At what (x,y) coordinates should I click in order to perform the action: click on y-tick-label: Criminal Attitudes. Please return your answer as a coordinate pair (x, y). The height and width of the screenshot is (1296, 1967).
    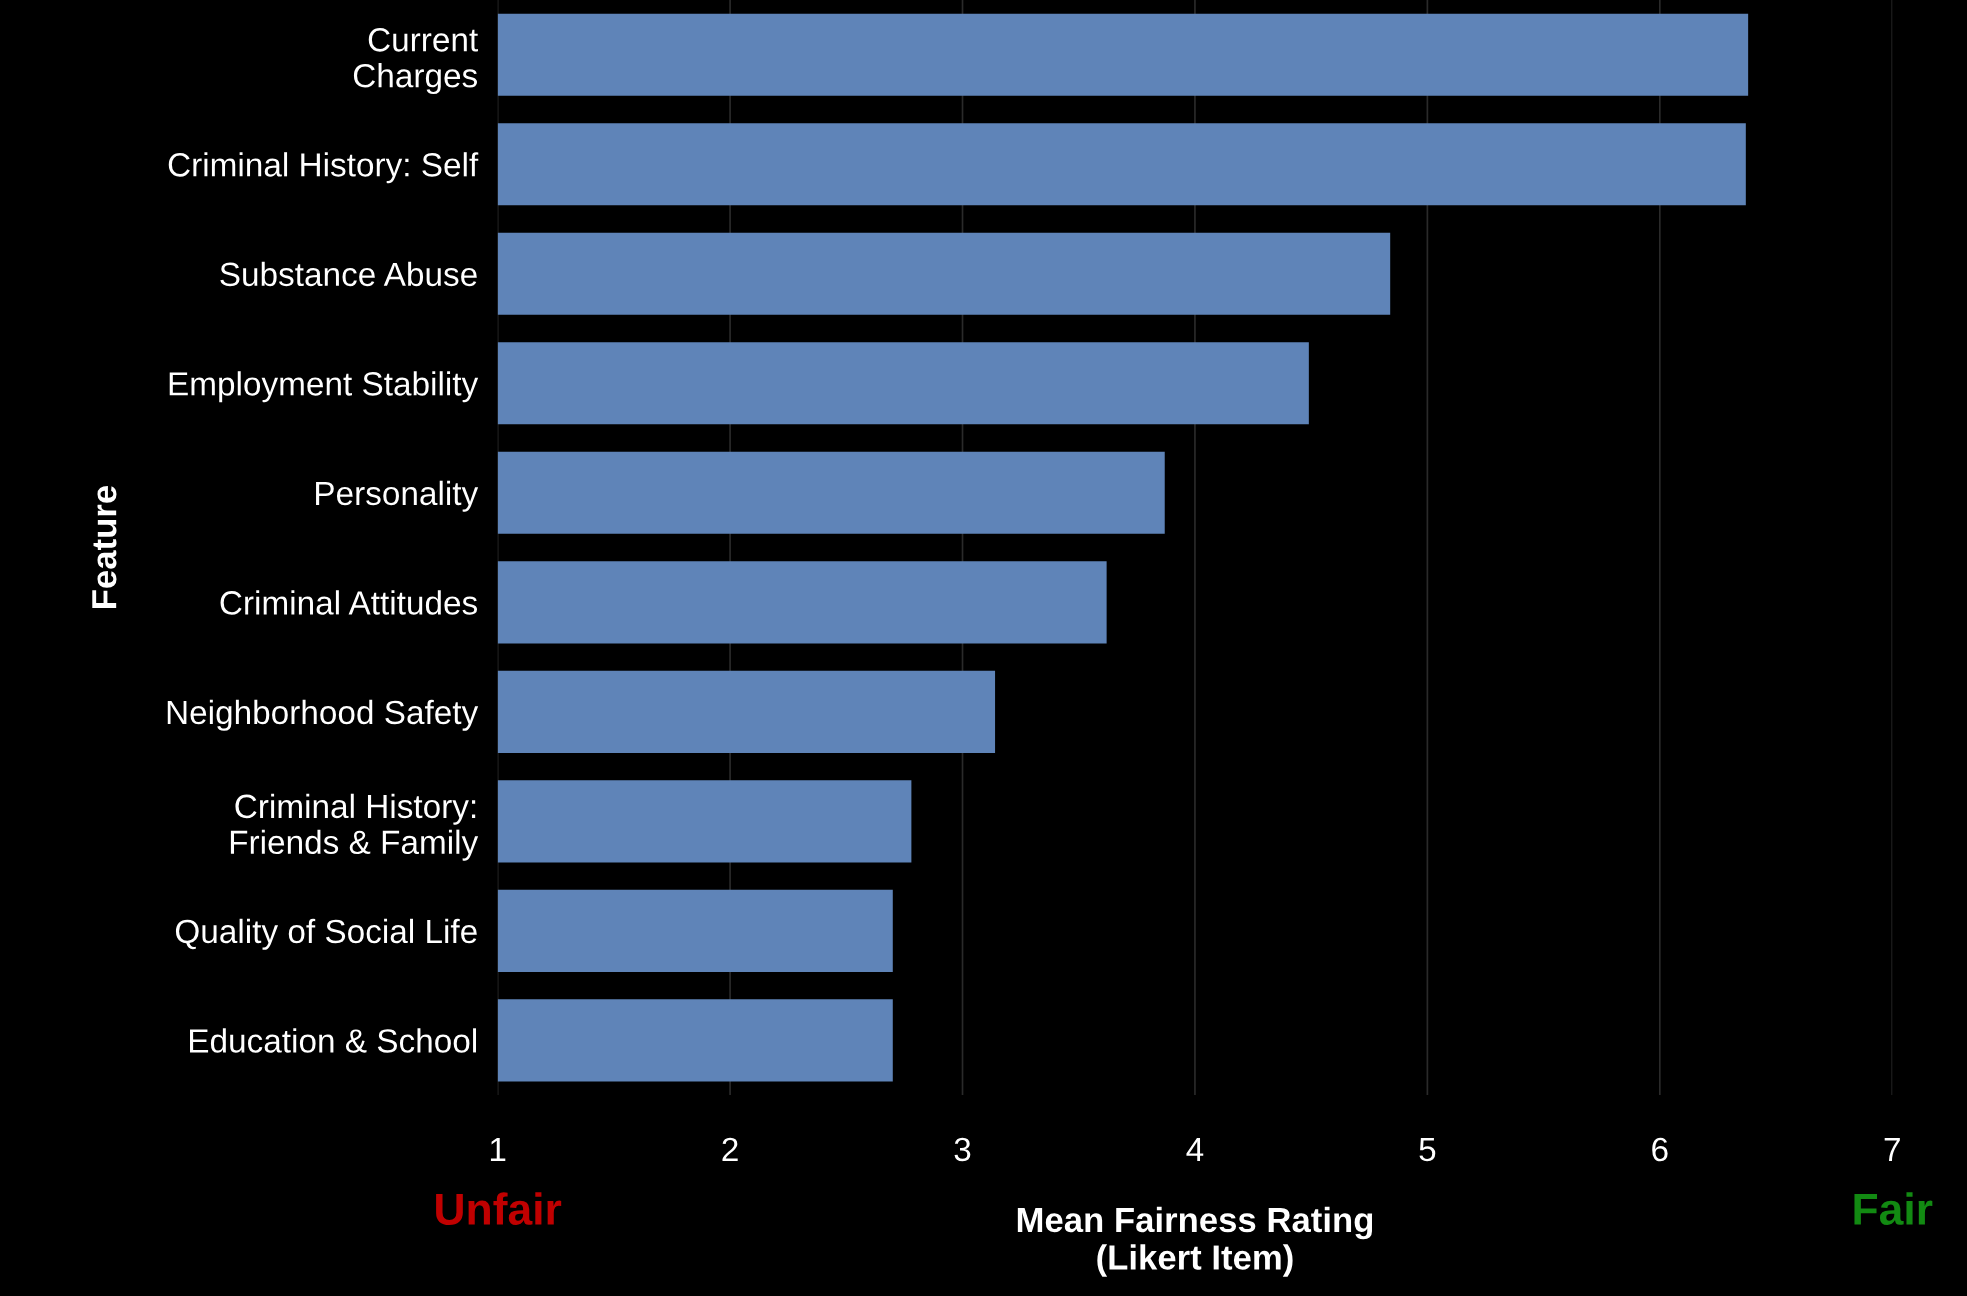
    Looking at the image, I should click on (349, 602).